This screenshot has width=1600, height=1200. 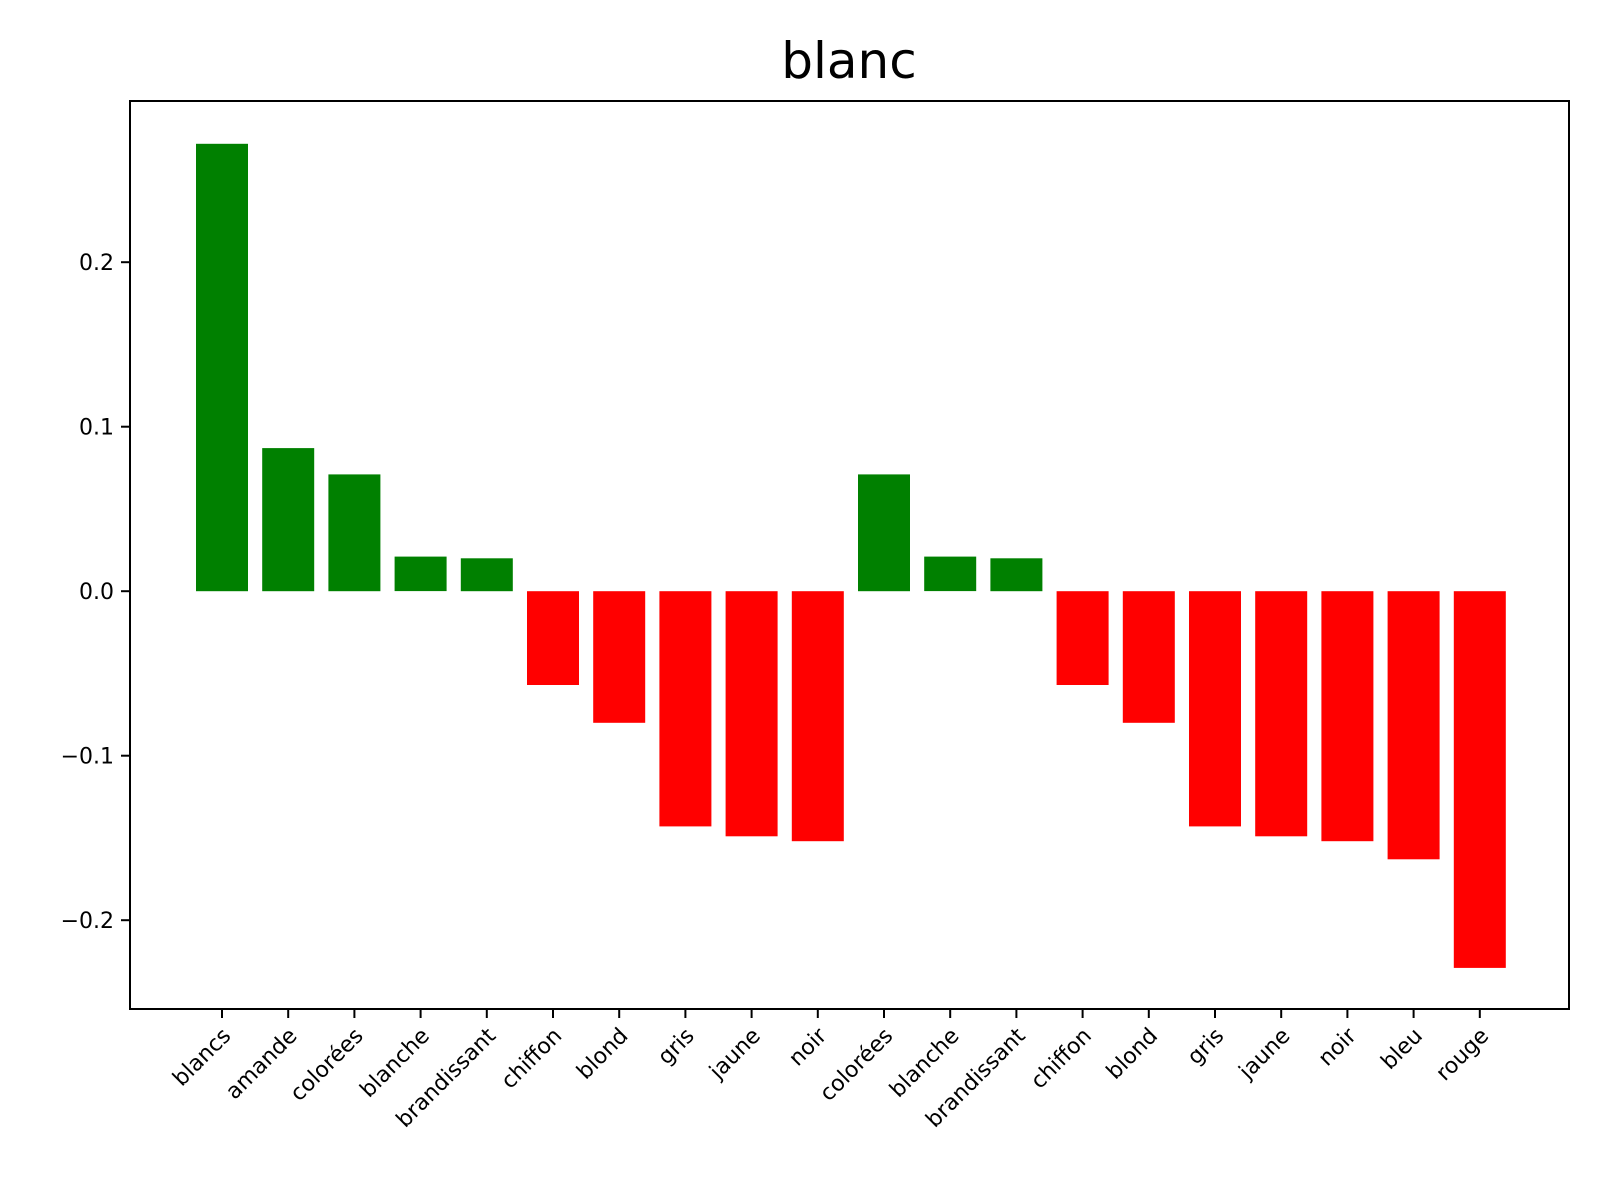 I want to click on bar-colorées-2, so click(x=354, y=533).